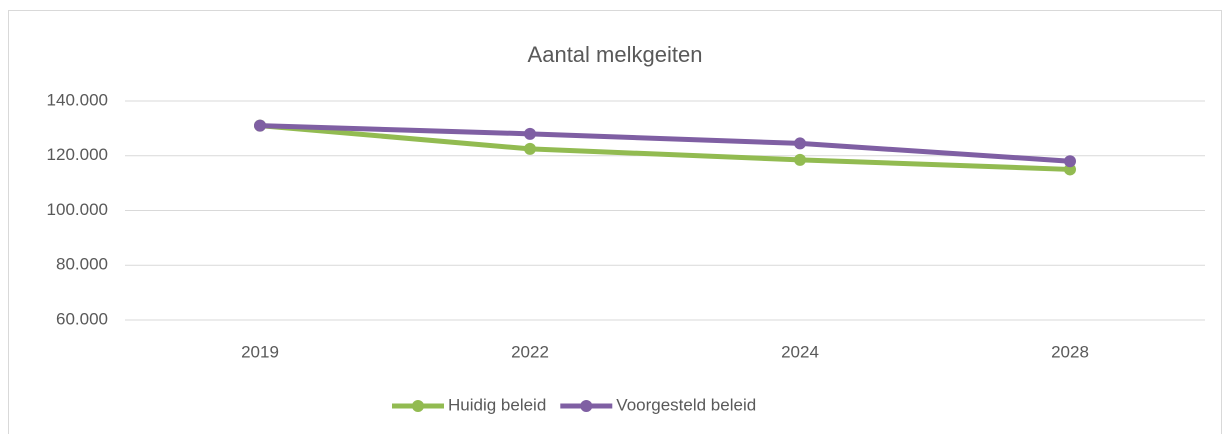 The image size is (1230, 434). What do you see at coordinates (82, 264) in the screenshot?
I see `y-tick-label: 80.000` at bounding box center [82, 264].